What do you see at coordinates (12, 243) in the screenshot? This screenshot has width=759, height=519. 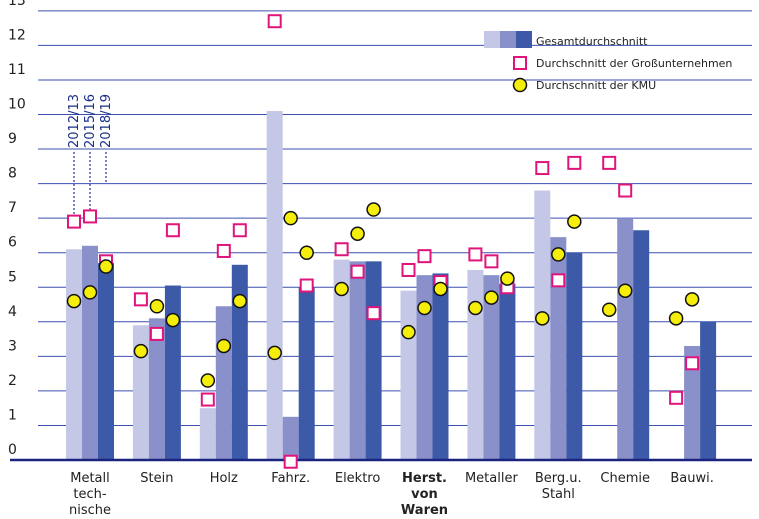 I see `y-tick-label: 6` at bounding box center [12, 243].